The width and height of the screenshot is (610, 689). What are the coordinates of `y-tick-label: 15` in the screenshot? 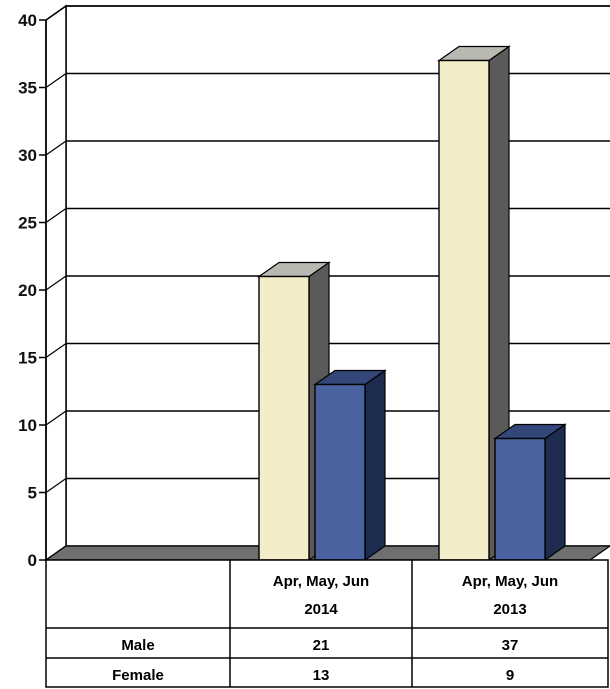 It's located at (27, 358).